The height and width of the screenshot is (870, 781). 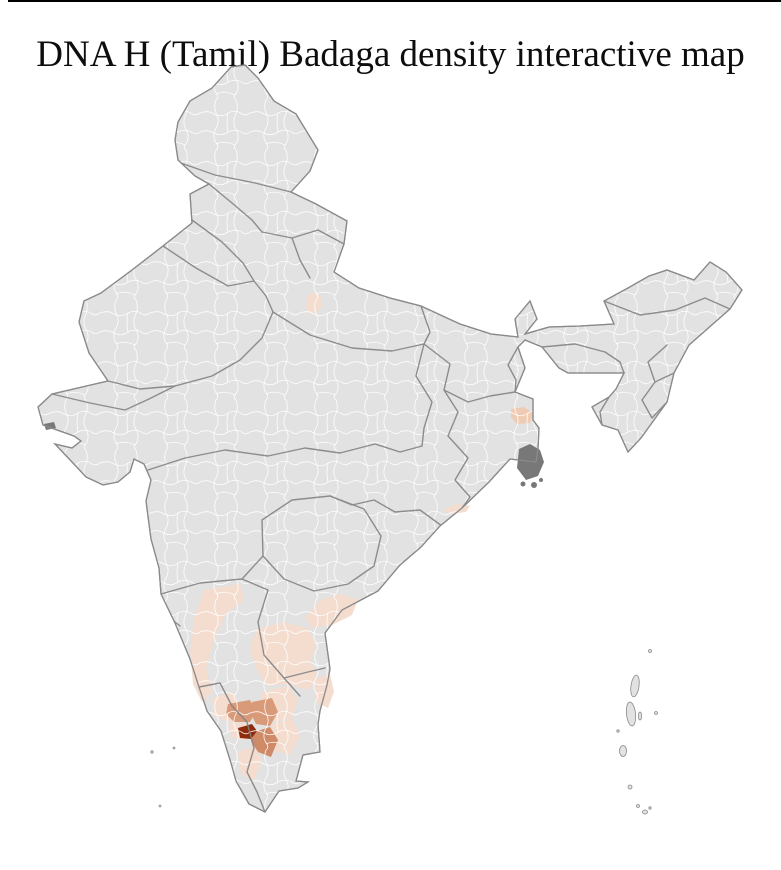 What do you see at coordinates (394, 1) in the screenshot?
I see `window-top-edge` at bounding box center [394, 1].